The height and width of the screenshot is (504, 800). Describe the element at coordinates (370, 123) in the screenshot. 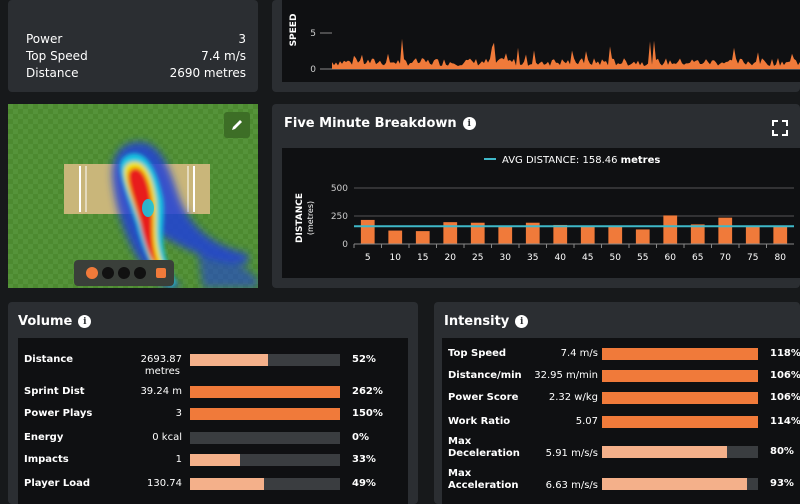

I see `breakdown-title: Five Minute Breakdown` at that location.